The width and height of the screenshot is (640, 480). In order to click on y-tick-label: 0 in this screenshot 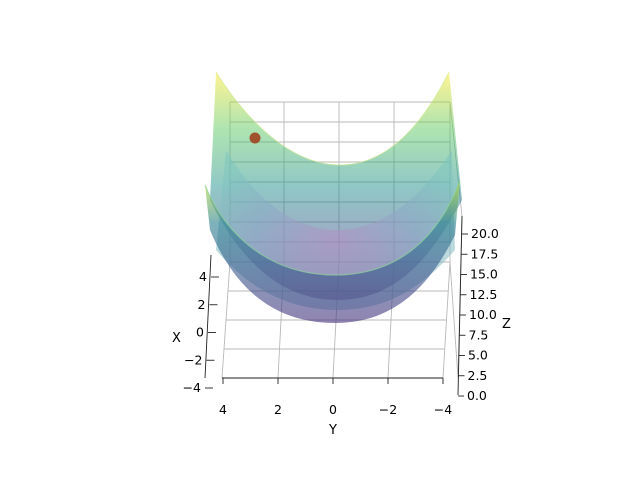, I will do `click(333, 409)`.